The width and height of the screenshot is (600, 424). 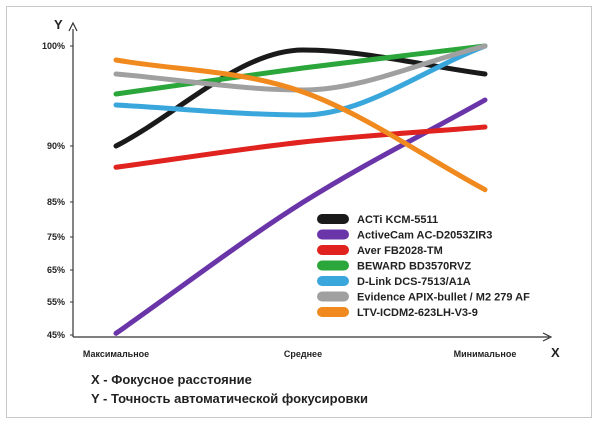 I want to click on legend-label: ActiveCam AC-D2053ZIR3, so click(x=424, y=236).